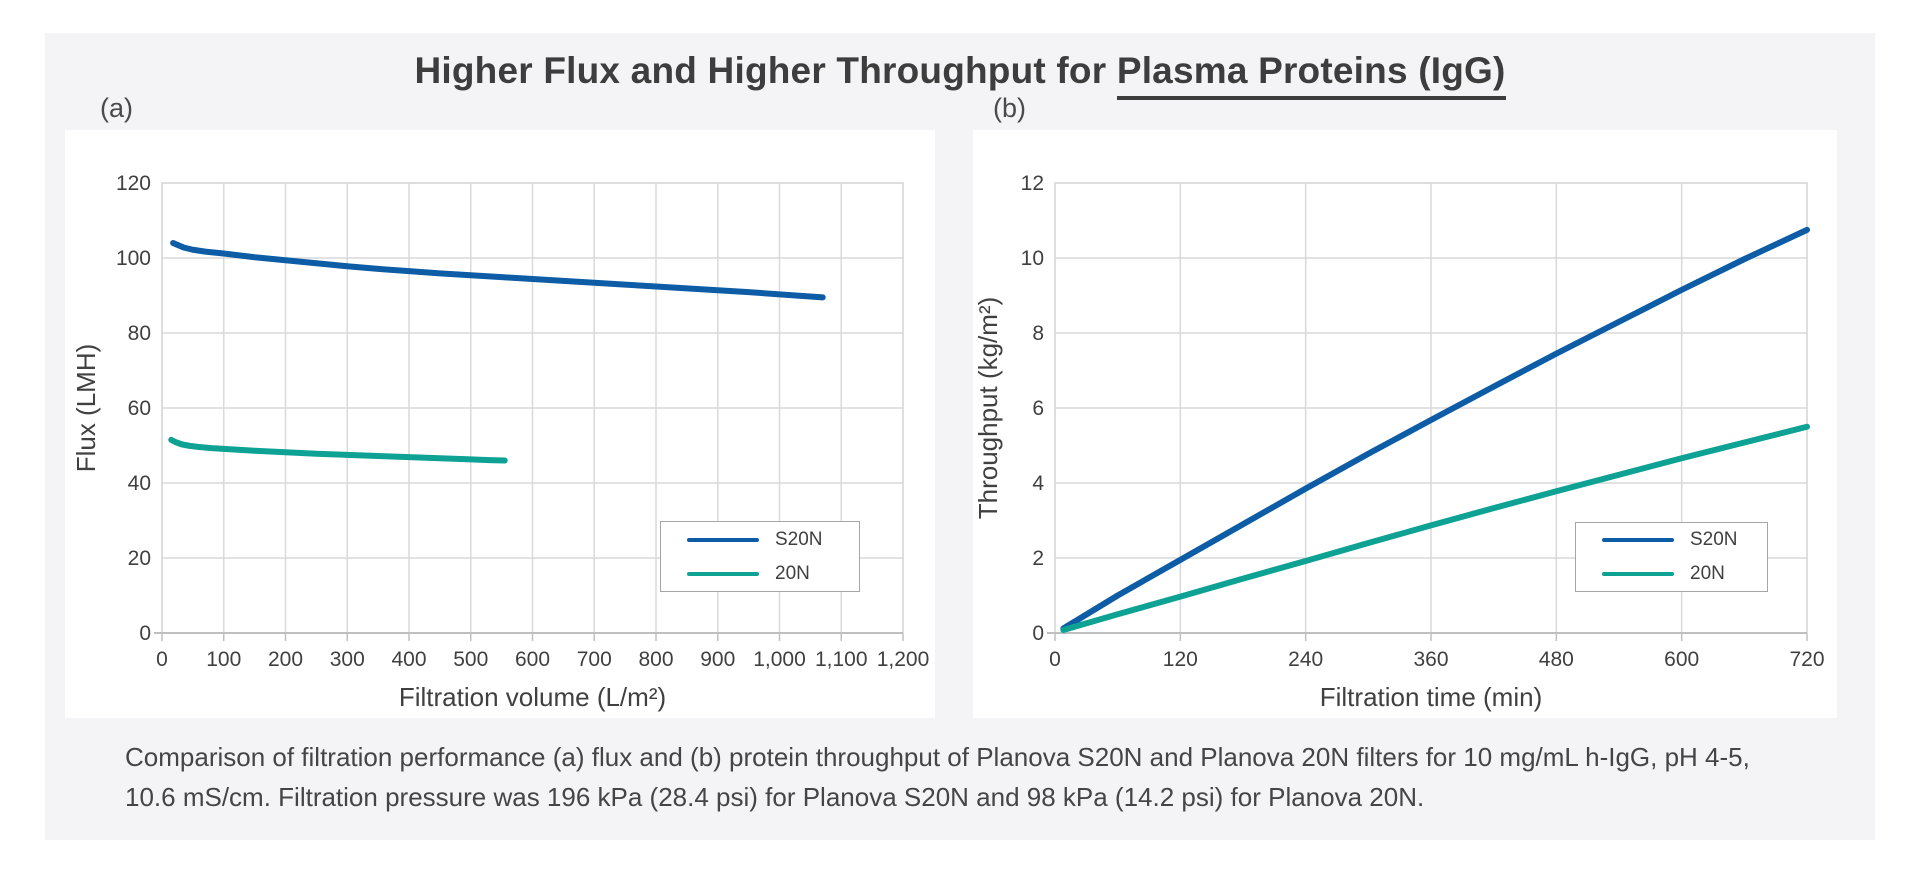 The height and width of the screenshot is (878, 1920). What do you see at coordinates (1038, 408) in the screenshot?
I see `y-tick-label: 6` at bounding box center [1038, 408].